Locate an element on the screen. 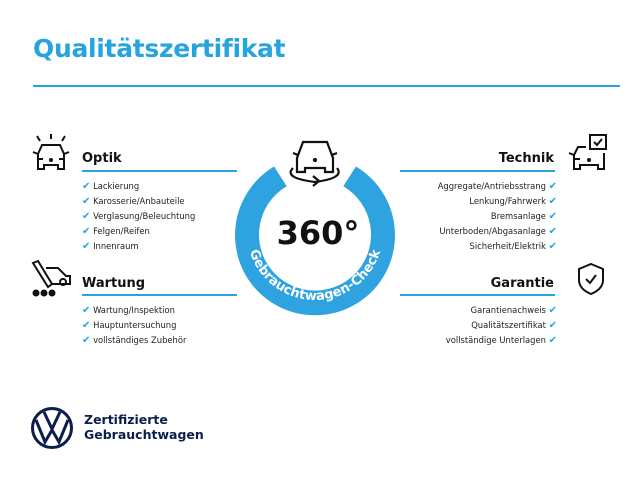 Image resolution: width=640 pixels, height=480 pixels. list-item: ✔ Lackierung is located at coordinates (111, 186).